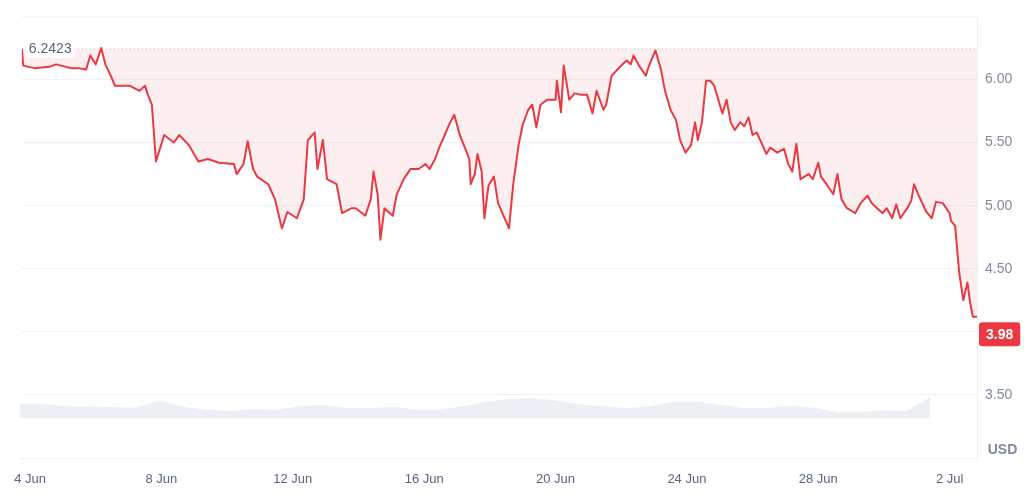 This screenshot has width=1024, height=502. What do you see at coordinates (424, 479) in the screenshot?
I see `x-tick-label: 16 Jun` at bounding box center [424, 479].